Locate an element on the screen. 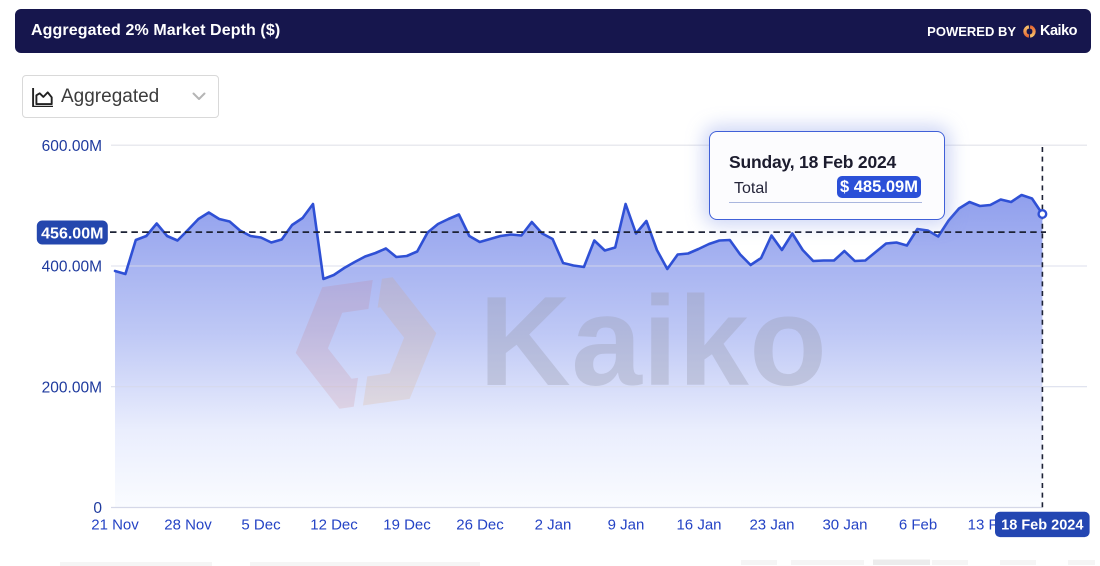 This screenshot has width=1100, height=566. svg-text: 456.00M is located at coordinates (72, 234).